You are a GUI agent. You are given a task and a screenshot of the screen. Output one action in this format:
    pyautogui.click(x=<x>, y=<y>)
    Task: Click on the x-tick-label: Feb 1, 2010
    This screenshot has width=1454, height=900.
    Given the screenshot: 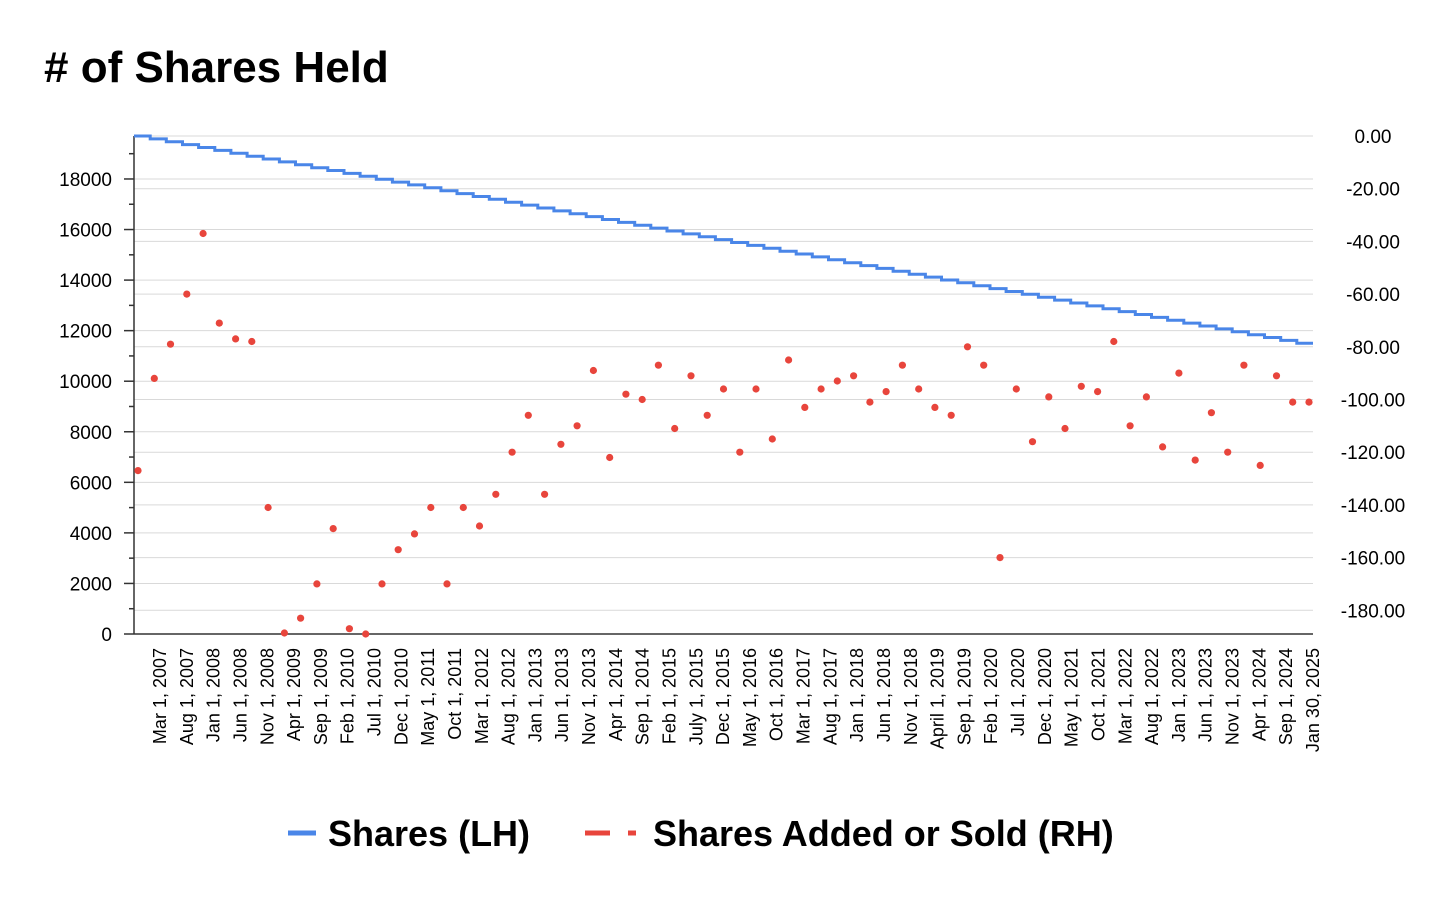 What is the action you would take?
    pyautogui.click(x=348, y=696)
    